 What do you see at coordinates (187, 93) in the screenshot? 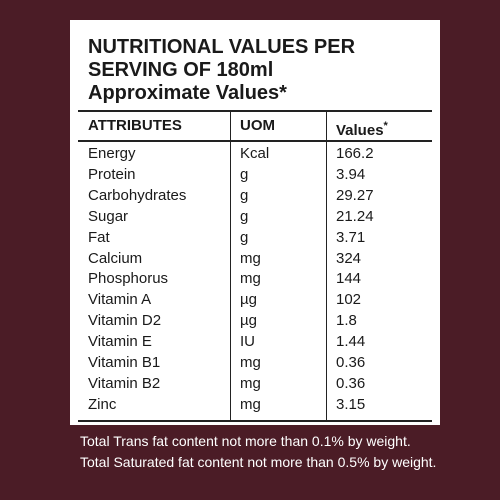
I see `title-line: Approximate Values*` at bounding box center [187, 93].